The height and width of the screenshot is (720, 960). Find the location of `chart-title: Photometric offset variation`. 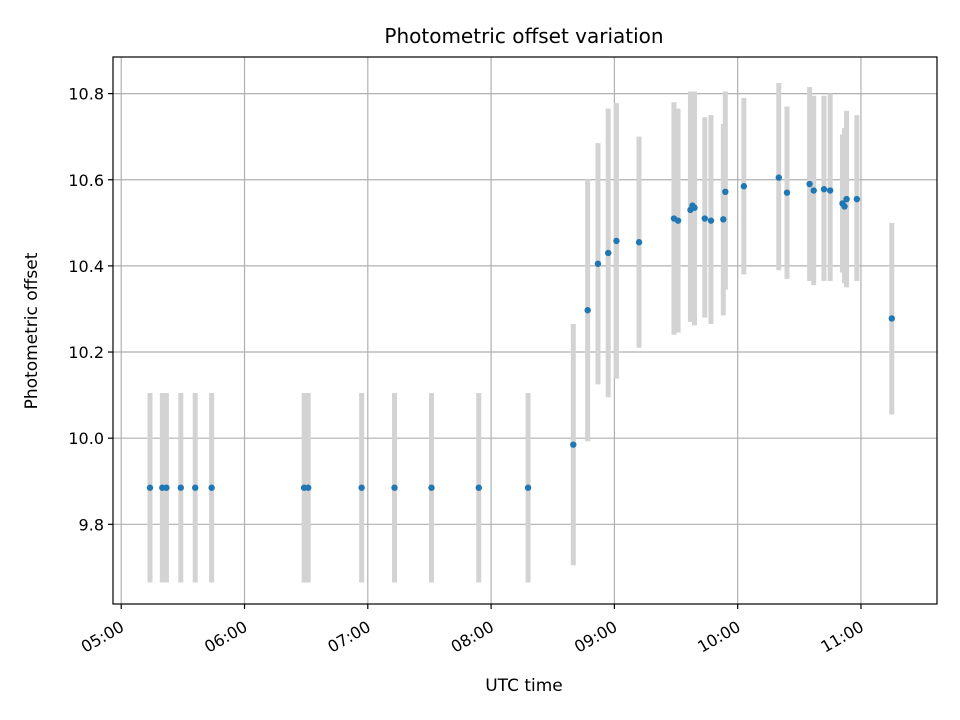

chart-title: Photometric offset variation is located at coordinates (523, 36).